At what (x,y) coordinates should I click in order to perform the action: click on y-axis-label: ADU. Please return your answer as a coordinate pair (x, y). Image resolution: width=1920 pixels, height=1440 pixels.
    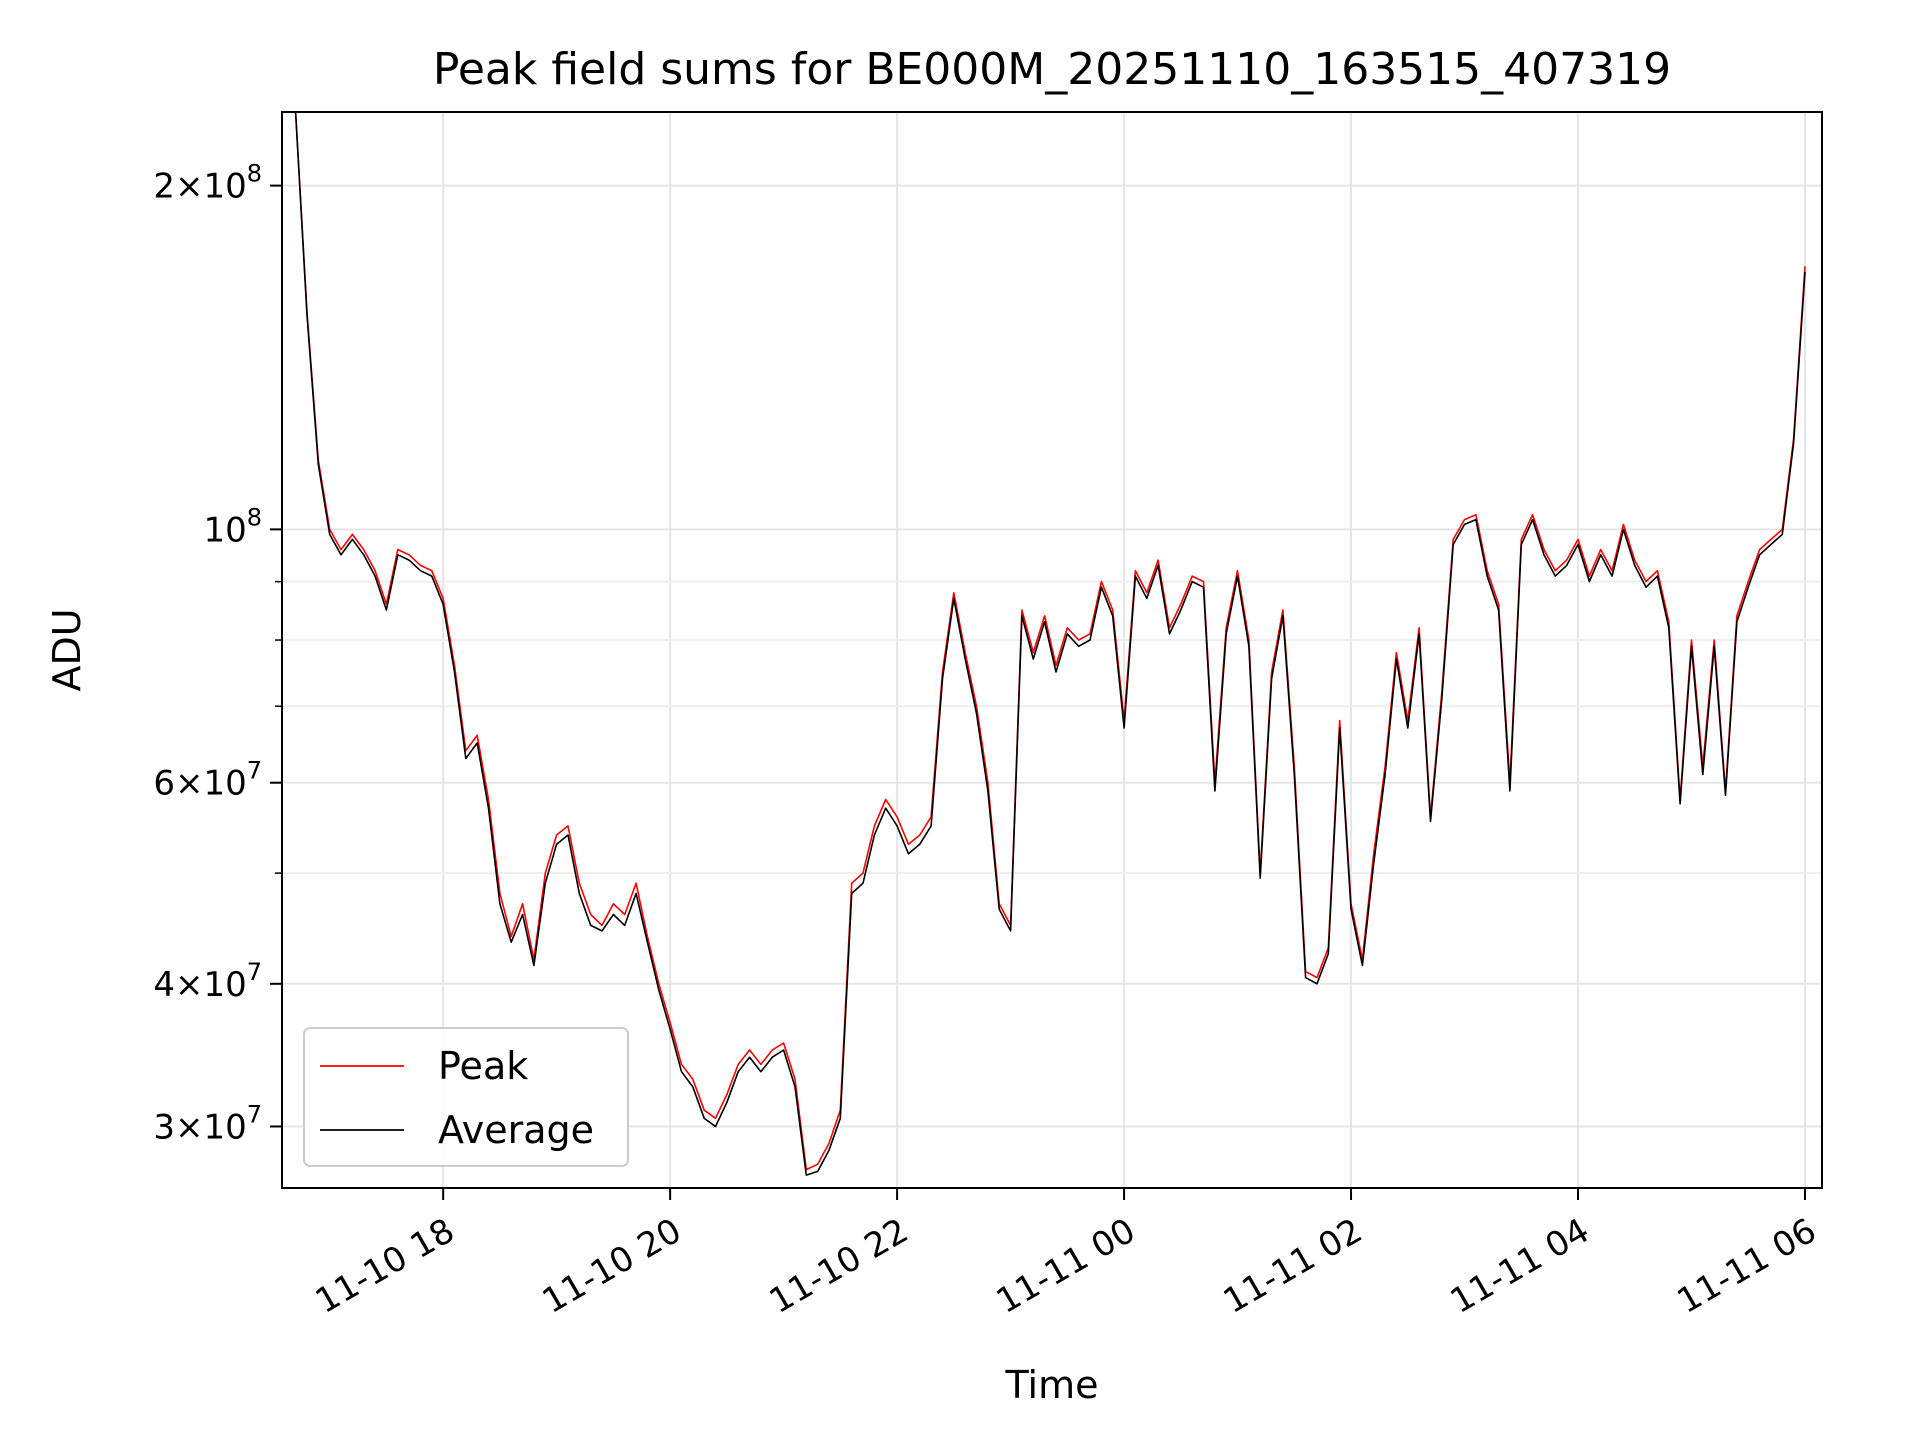
    Looking at the image, I should click on (67, 649).